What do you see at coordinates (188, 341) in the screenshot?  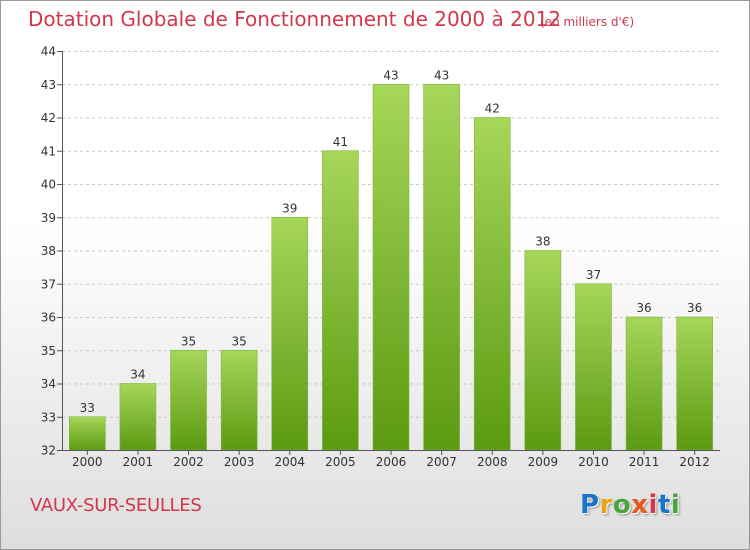 I see `data-label-2002: 35` at bounding box center [188, 341].